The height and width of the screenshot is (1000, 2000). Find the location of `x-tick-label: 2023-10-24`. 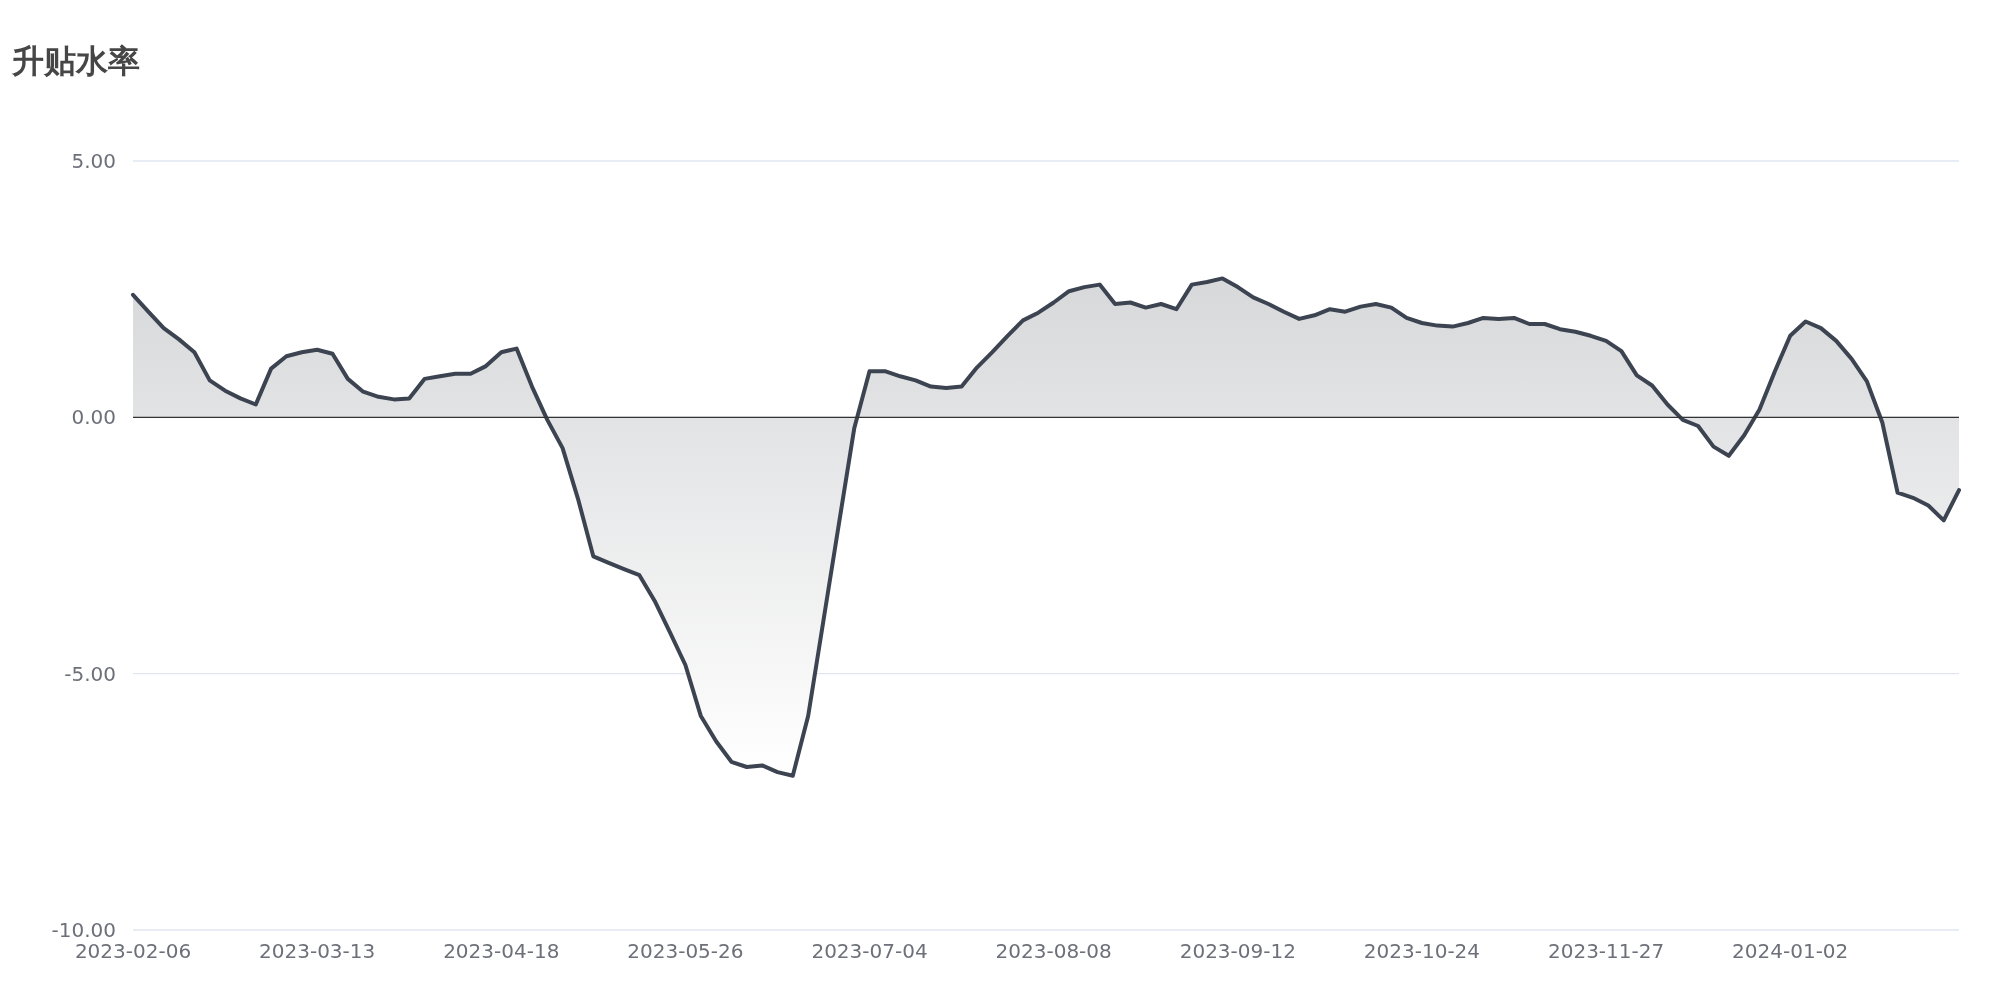

x-tick-label: 2023-10-24 is located at coordinates (1422, 951).